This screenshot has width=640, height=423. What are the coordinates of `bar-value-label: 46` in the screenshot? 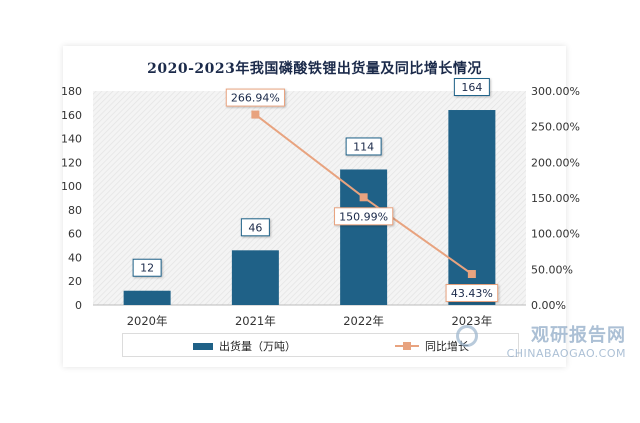 It's located at (255, 227).